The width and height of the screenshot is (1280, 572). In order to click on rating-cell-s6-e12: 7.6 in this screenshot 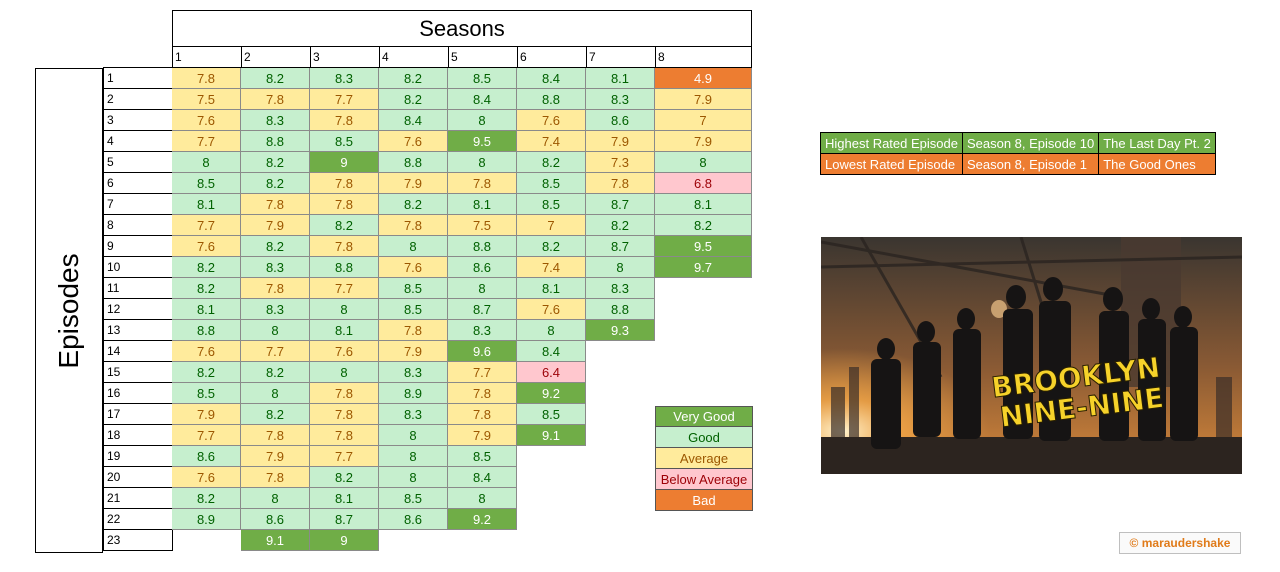, I will do `click(551, 309)`.